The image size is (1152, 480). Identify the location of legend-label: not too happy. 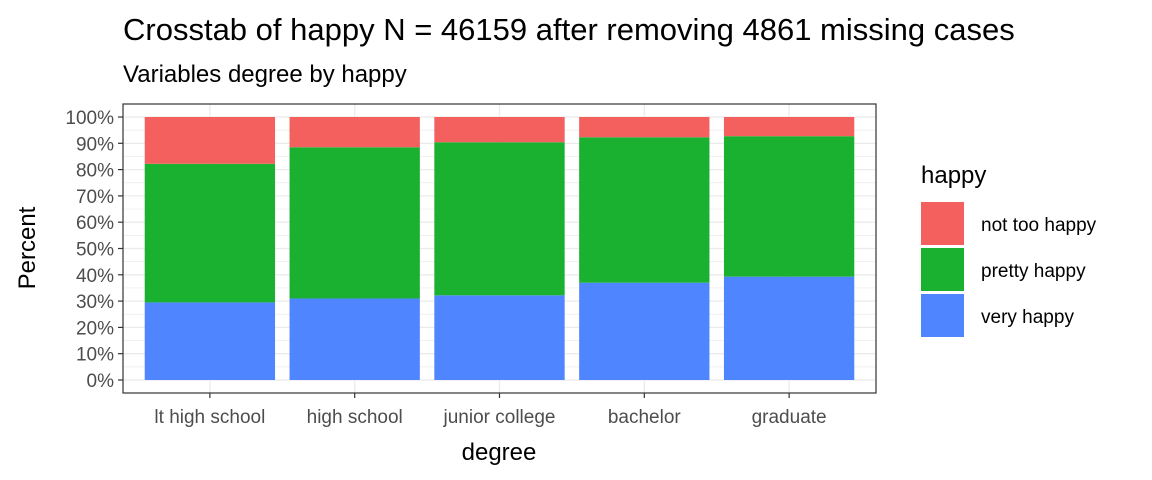
(1039, 225).